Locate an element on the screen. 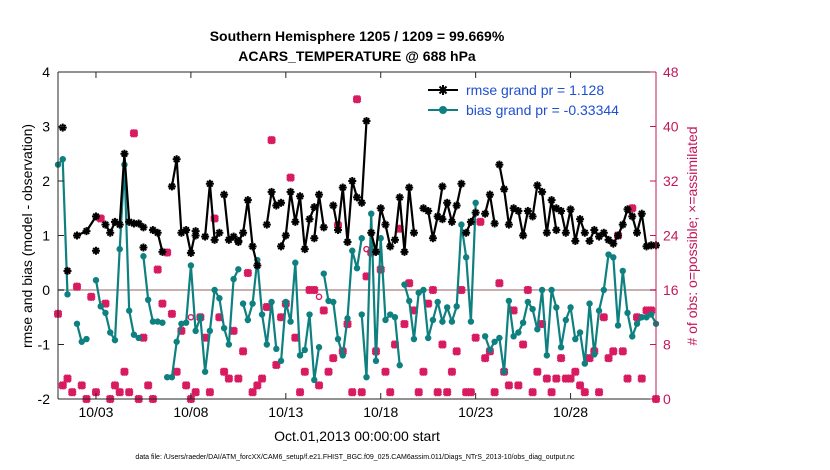  legend-bias-marker is located at coordinates (443, 110).